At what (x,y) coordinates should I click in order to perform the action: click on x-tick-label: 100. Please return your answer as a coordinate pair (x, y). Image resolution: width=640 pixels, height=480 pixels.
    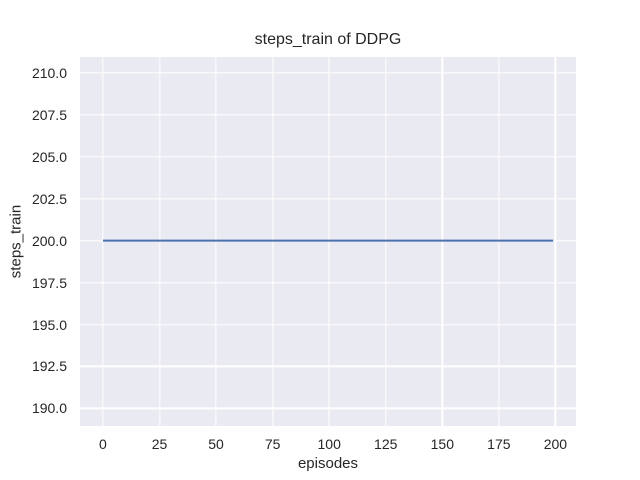
    Looking at the image, I should click on (329, 444).